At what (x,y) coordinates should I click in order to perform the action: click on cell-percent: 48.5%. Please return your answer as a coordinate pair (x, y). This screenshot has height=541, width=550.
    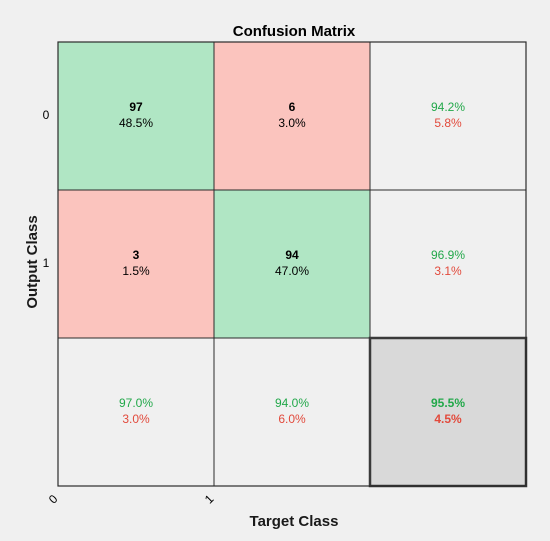
    Looking at the image, I should click on (136, 123).